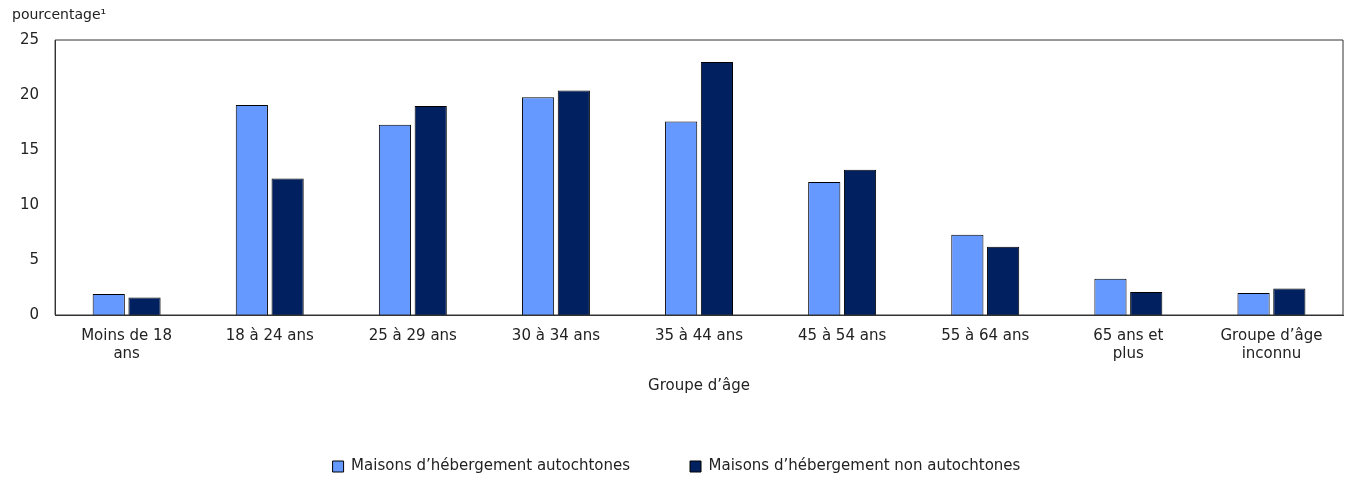 Image resolution: width=1351 pixels, height=484 pixels. What do you see at coordinates (59, 13) in the screenshot?
I see `y-axis-title: pourcentage¹` at bounding box center [59, 13].